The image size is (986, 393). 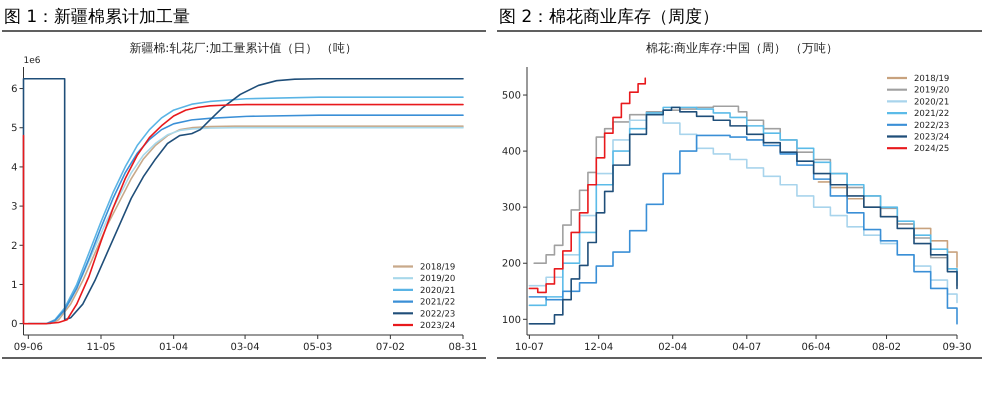 I want to click on x-tick-label: 02-04, so click(x=673, y=347).